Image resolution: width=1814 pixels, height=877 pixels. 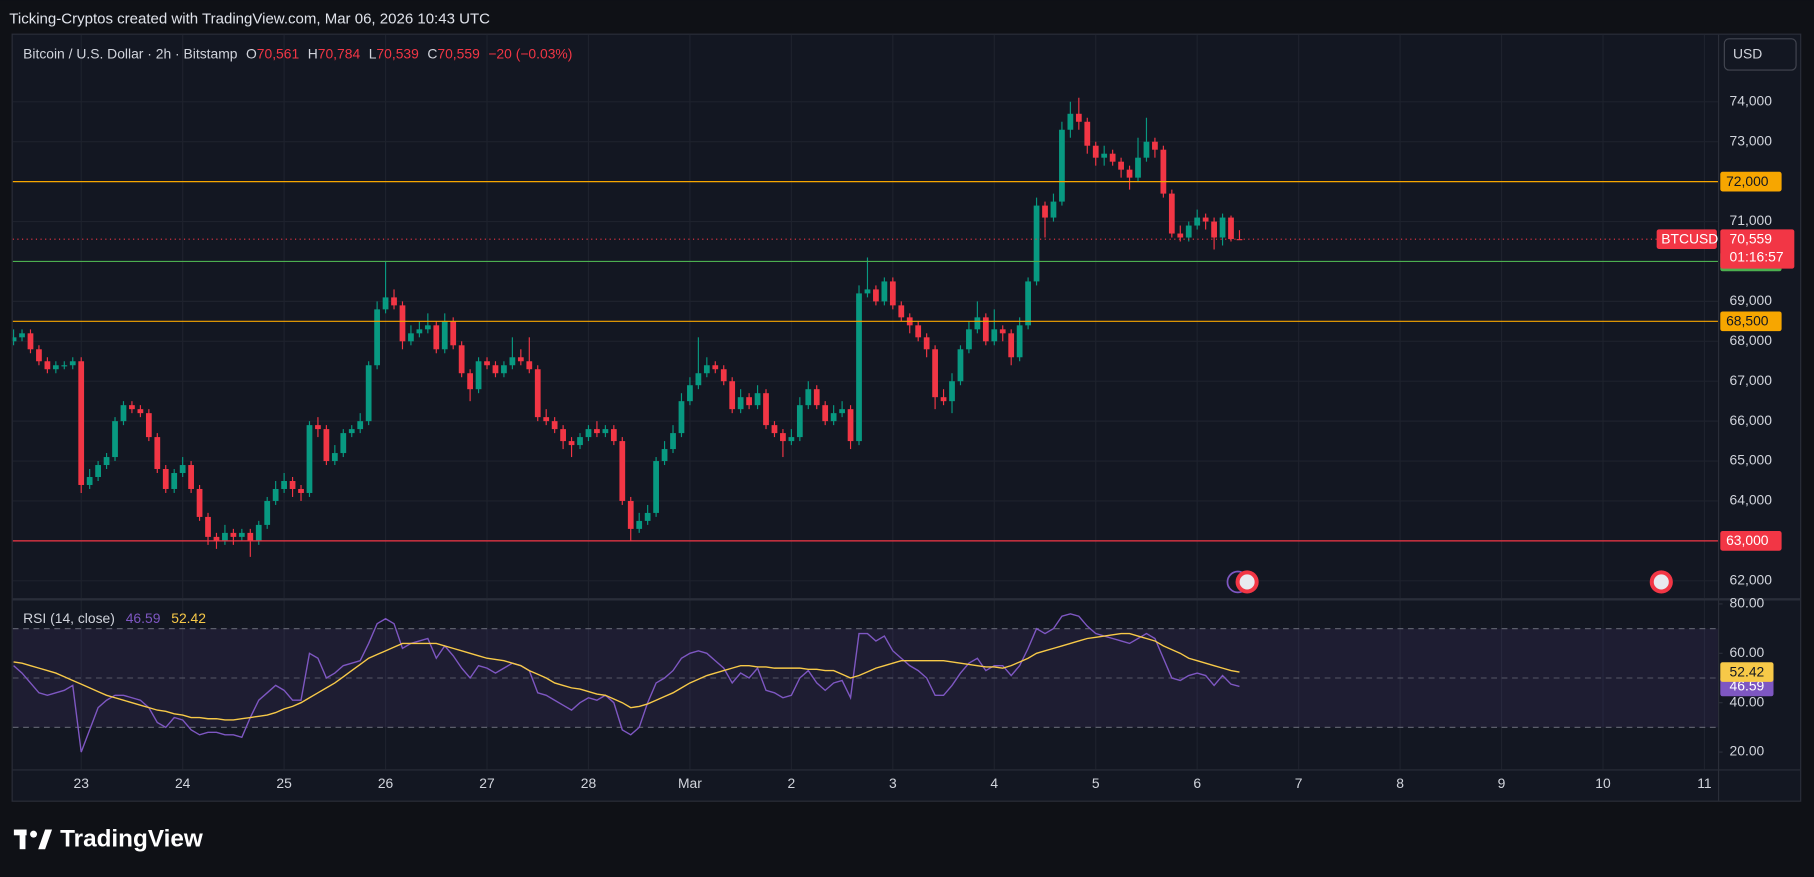 I want to click on y-tick-label: 71,000, so click(x=1751, y=220).